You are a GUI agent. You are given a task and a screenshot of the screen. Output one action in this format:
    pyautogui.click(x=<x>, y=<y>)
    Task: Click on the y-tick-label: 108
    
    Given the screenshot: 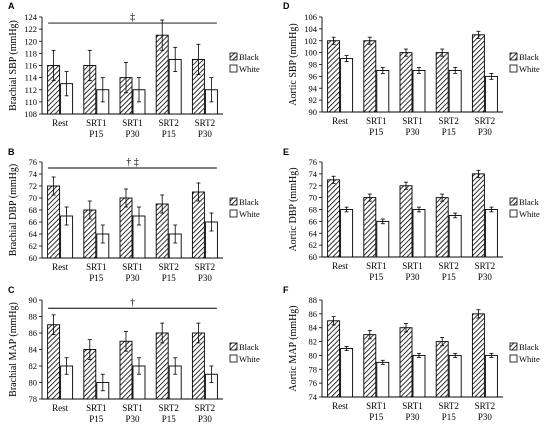 What is the action you would take?
    pyautogui.click(x=30, y=114)
    